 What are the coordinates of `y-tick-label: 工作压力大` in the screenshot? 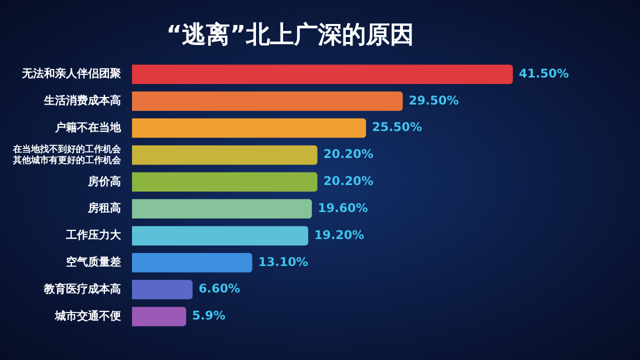 It's located at (93, 235).